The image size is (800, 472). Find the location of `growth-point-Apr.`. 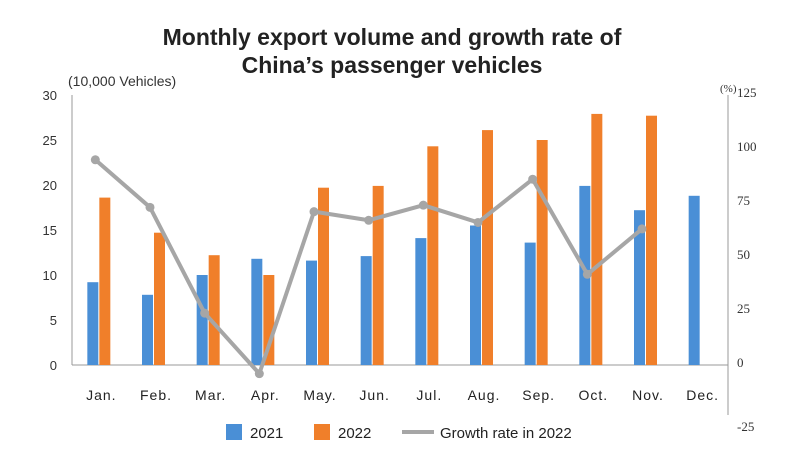

growth-point-Apr. is located at coordinates (259, 374).